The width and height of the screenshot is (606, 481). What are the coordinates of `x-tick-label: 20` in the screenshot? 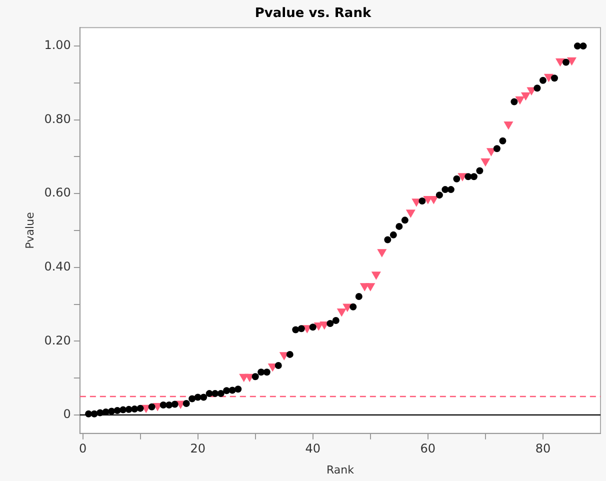 It's located at (198, 449).